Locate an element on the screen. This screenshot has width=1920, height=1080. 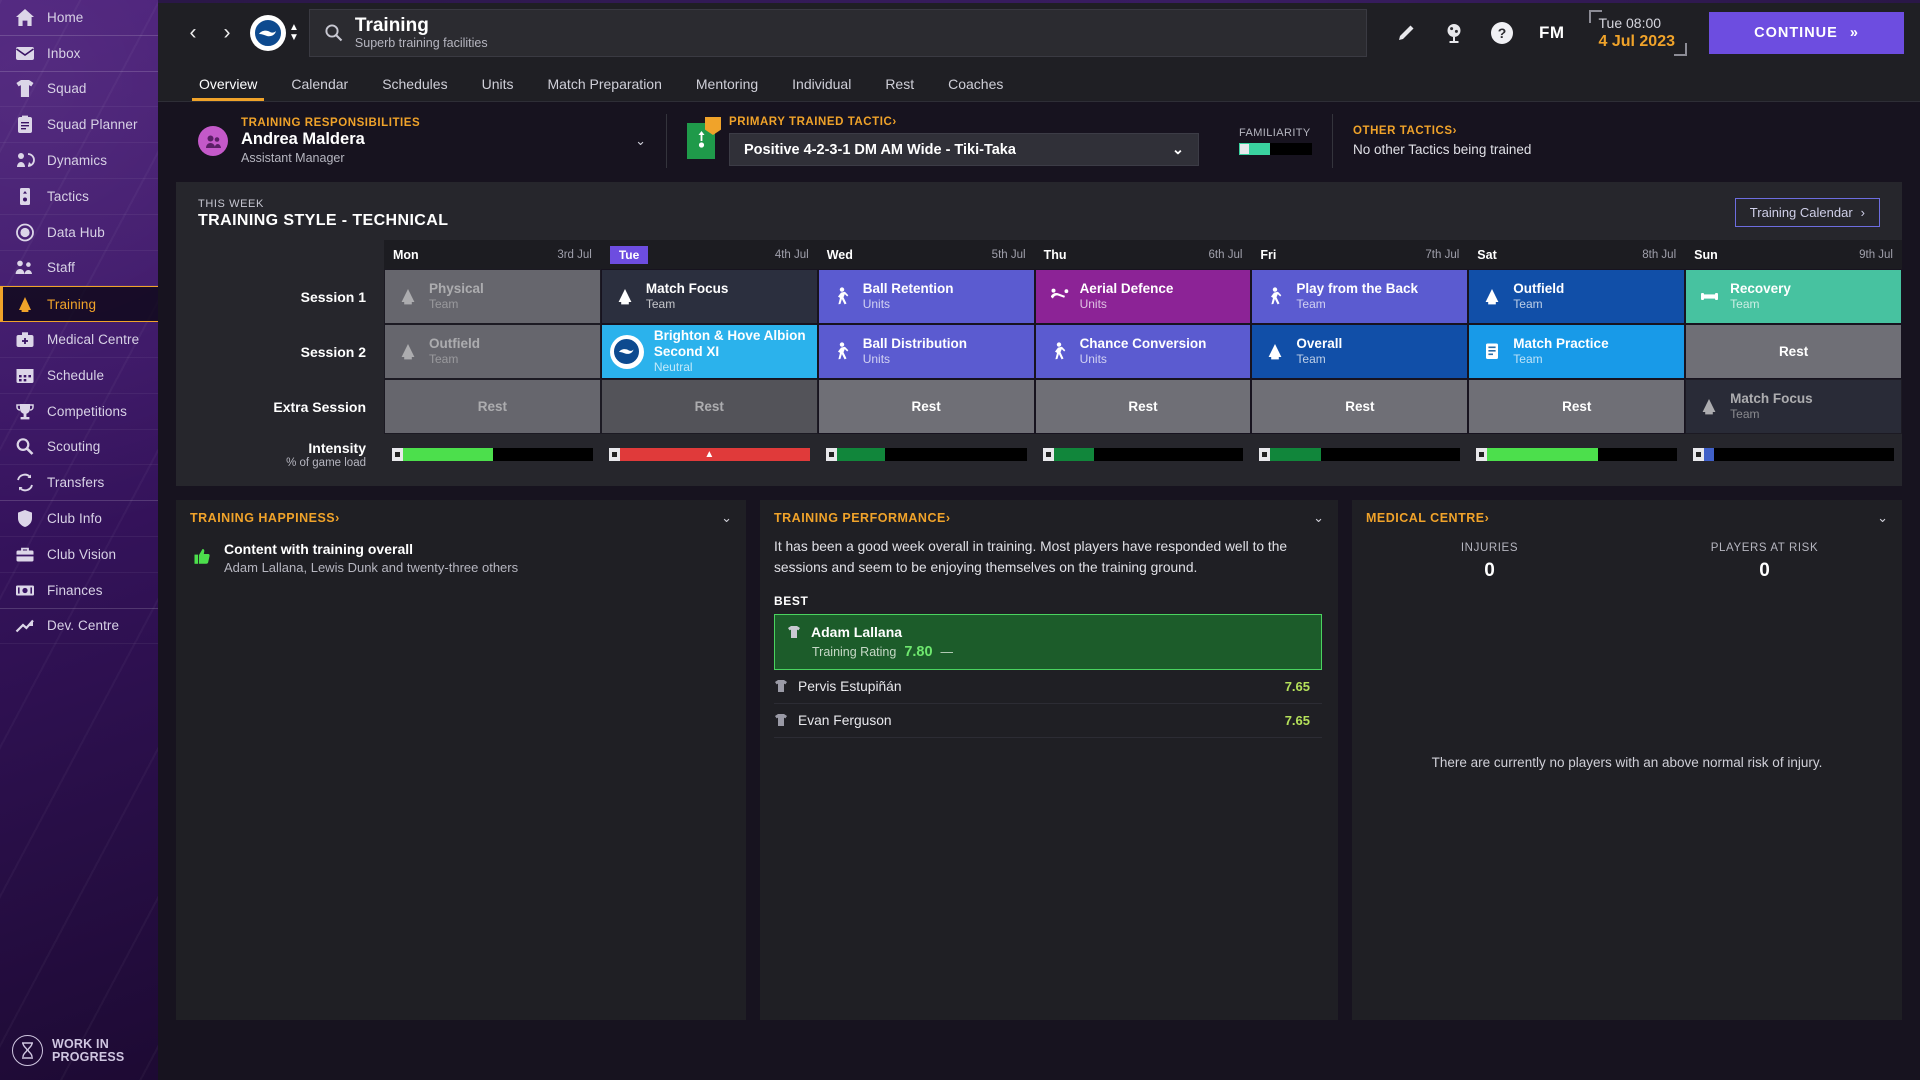
training-session-cell: Overall Team is located at coordinates (1360, 351).